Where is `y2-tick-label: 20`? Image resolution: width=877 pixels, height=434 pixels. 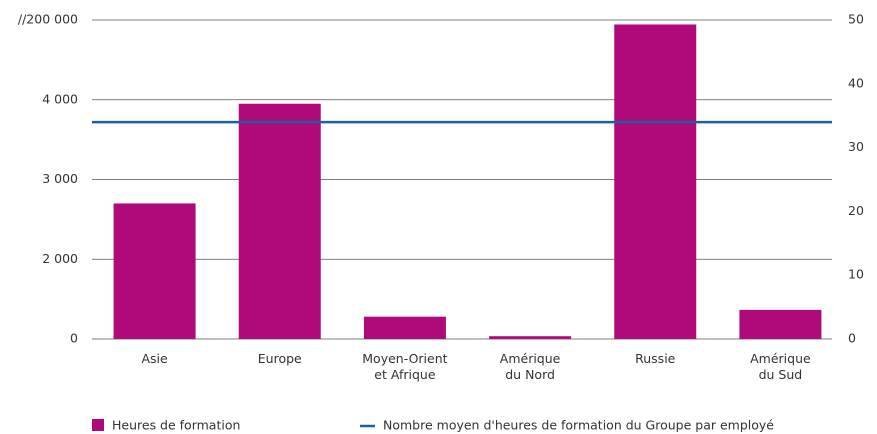
y2-tick-label: 20 is located at coordinates (856, 210).